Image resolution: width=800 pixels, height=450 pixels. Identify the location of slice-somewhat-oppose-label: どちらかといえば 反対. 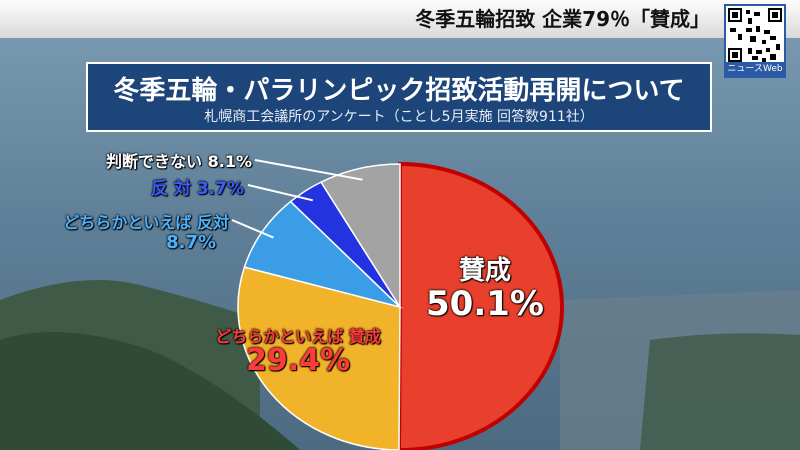
(146, 222).